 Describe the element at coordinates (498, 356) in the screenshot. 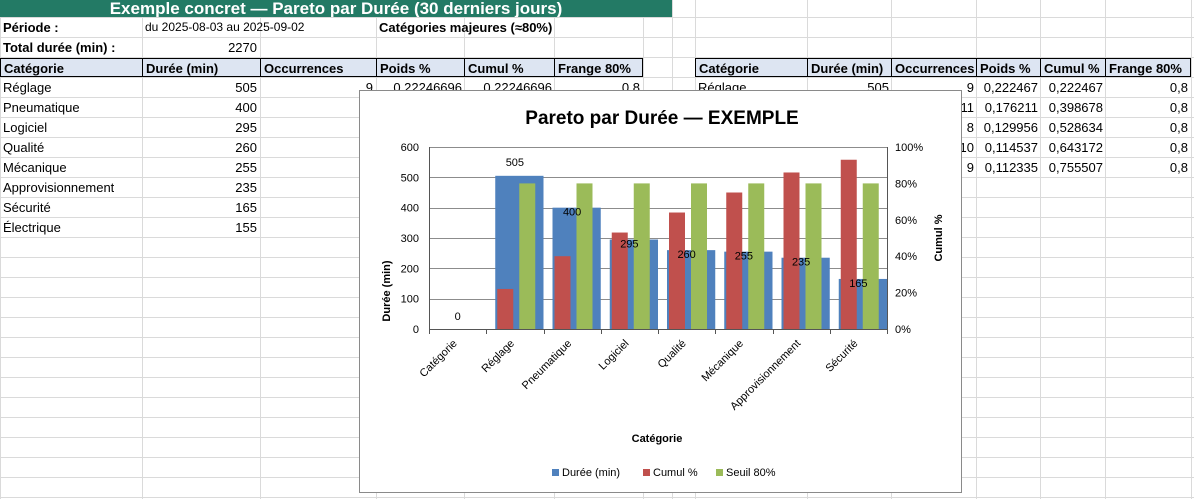

I see `x-tick-label: Réglage` at that location.